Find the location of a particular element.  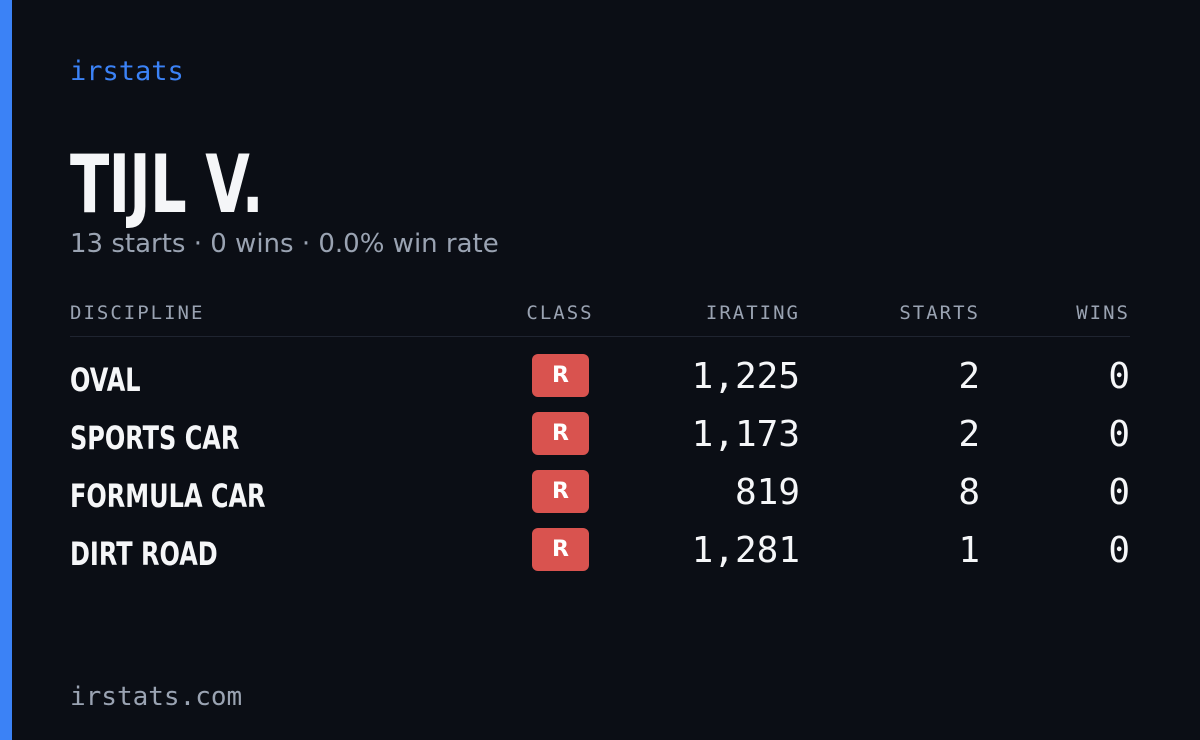

column-header: CLASS is located at coordinates (560, 313).